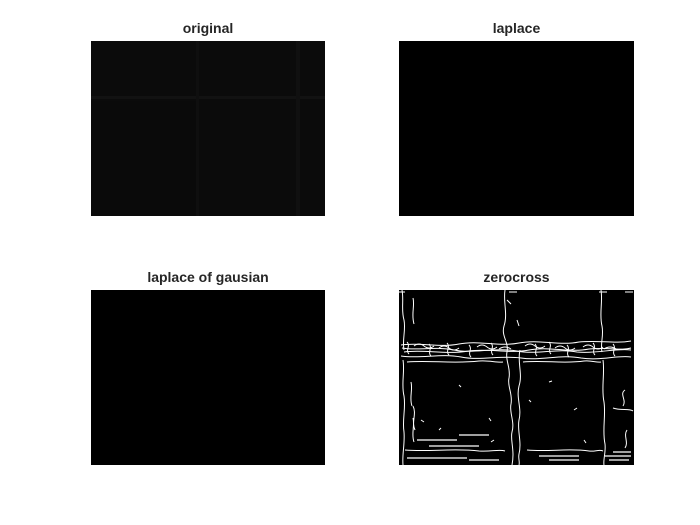  Describe the element at coordinates (563, 406) in the screenshot. I see `edge-lower-right-block` at that location.